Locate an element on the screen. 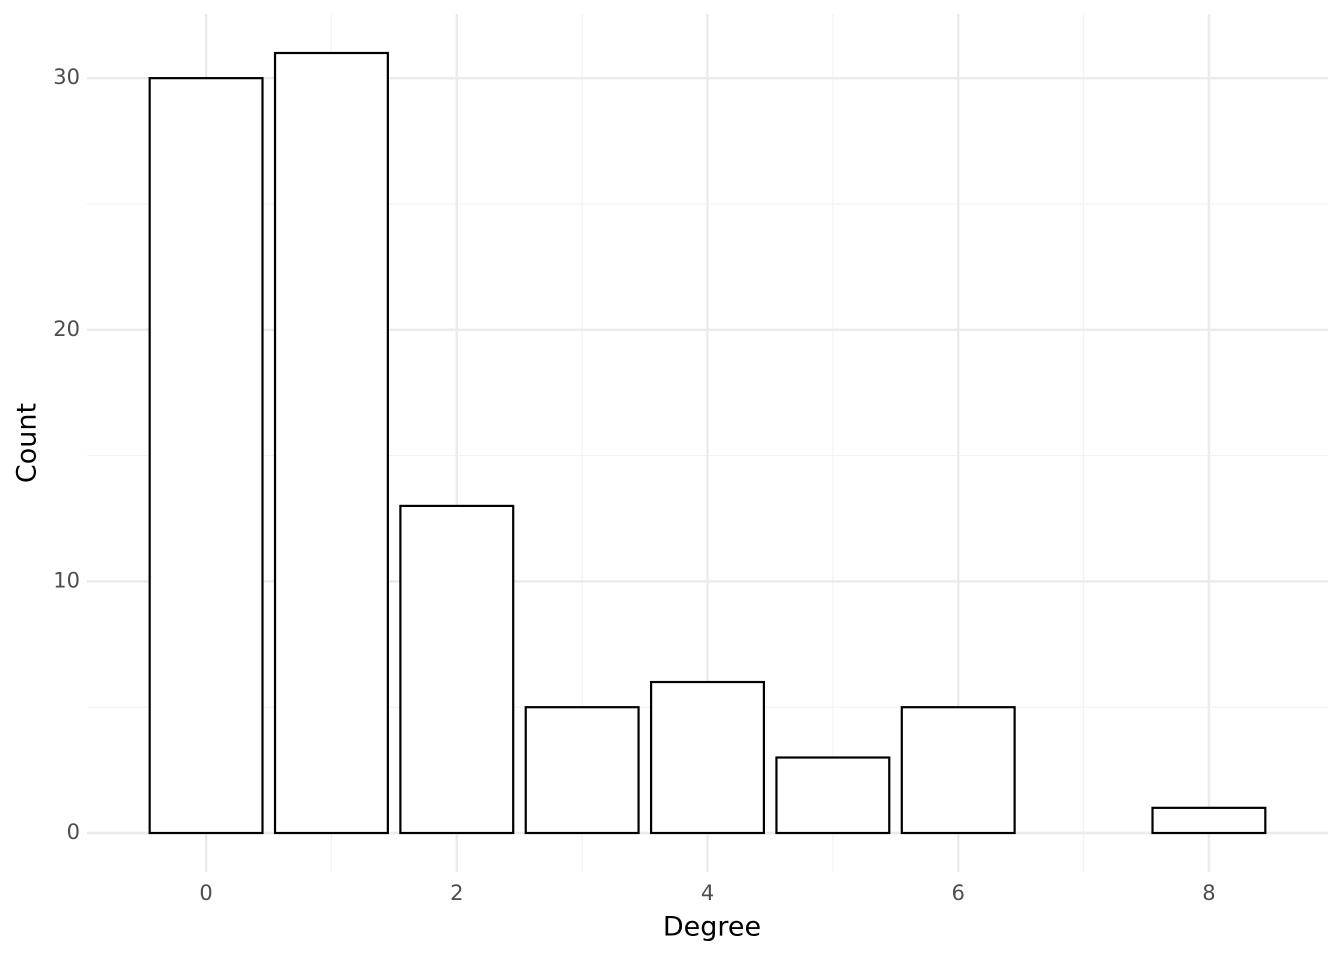 This screenshot has width=1344, height=960. y-tick-label: 10 is located at coordinates (66, 580).